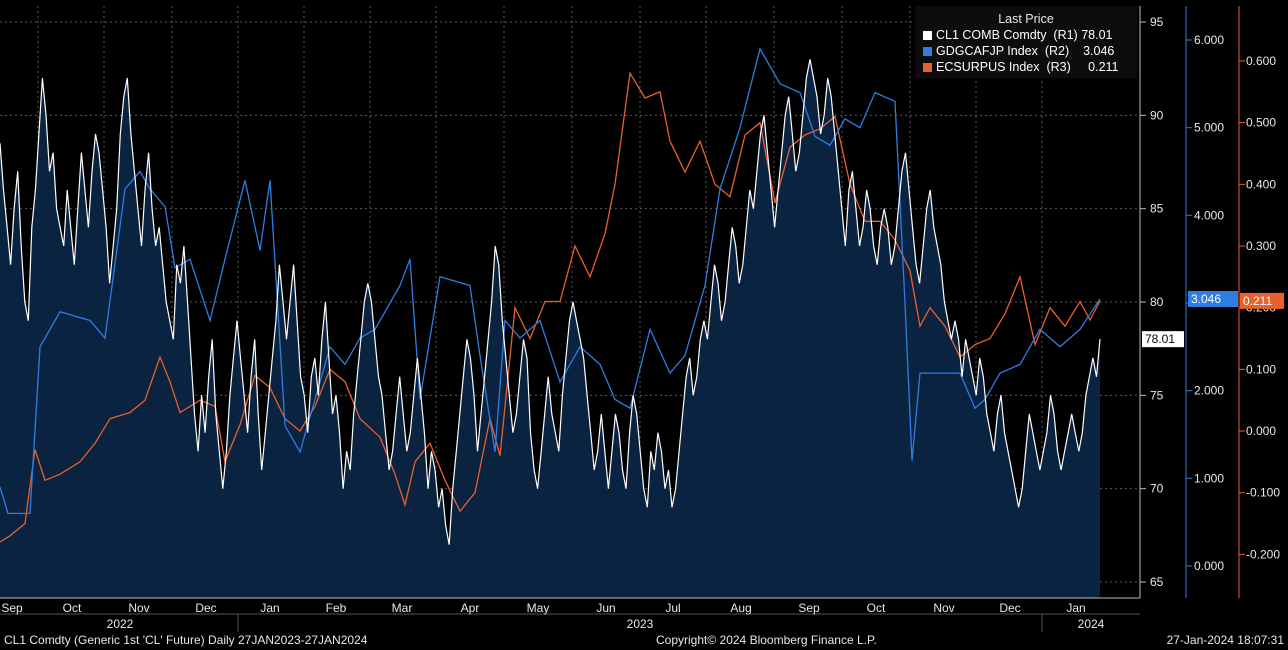  Describe the element at coordinates (1261, 123) in the screenshot. I see `r3-tick-label: 0.500` at that location.